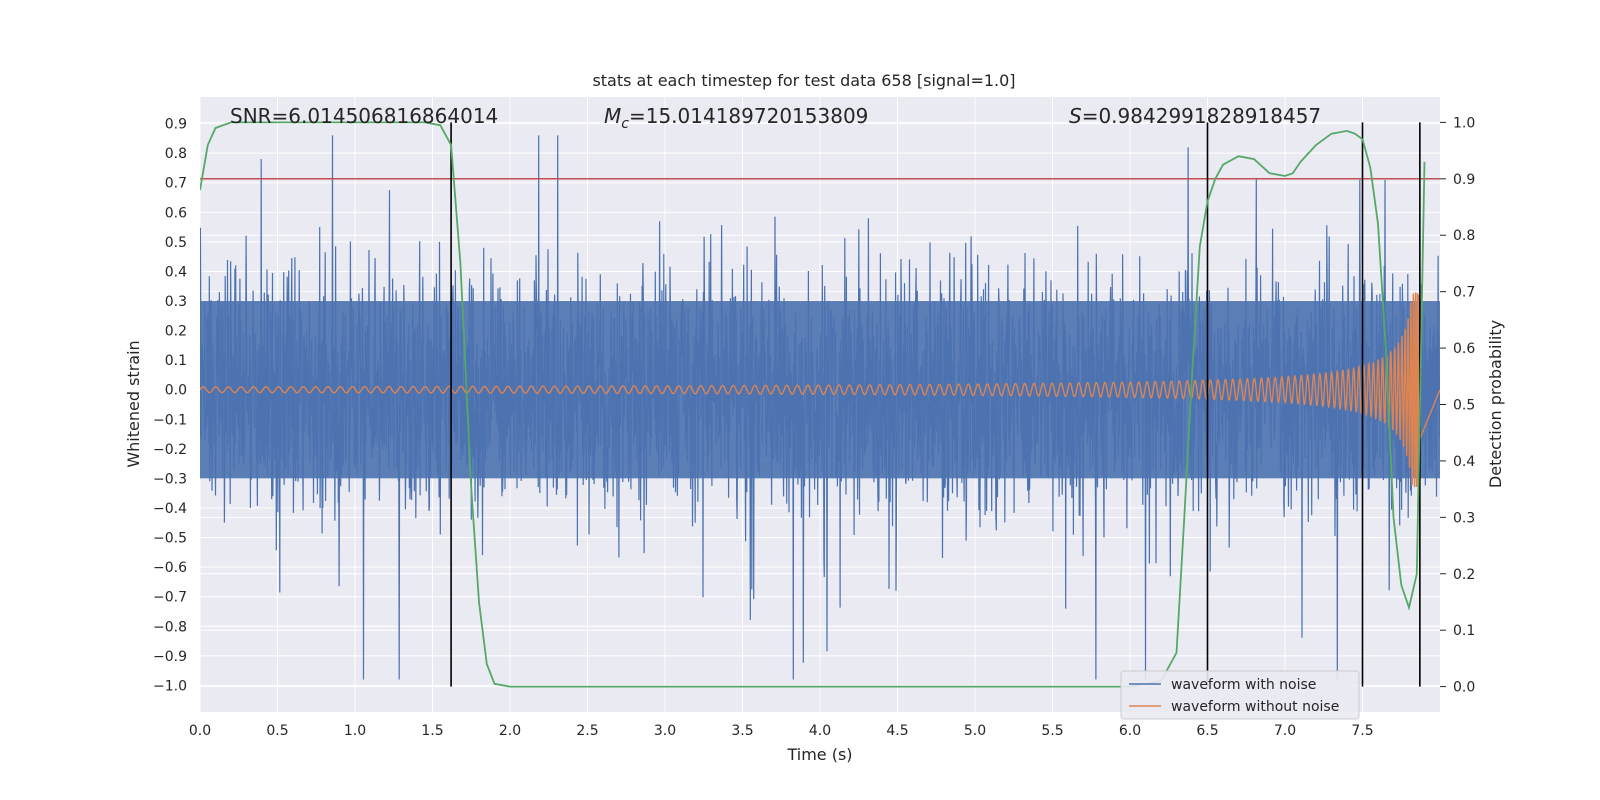 This screenshot has width=1600, height=800. I want to click on snr-annotation: SNR=6.014506816864014, so click(364, 116).